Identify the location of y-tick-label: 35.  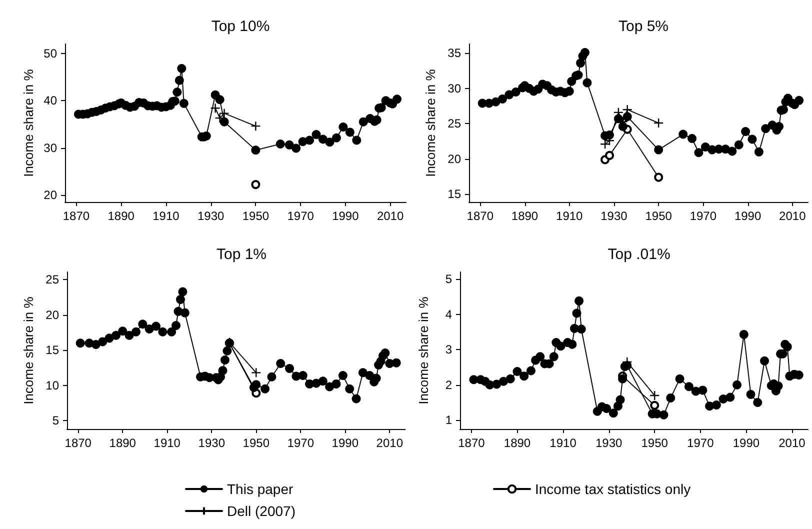
(455, 53).